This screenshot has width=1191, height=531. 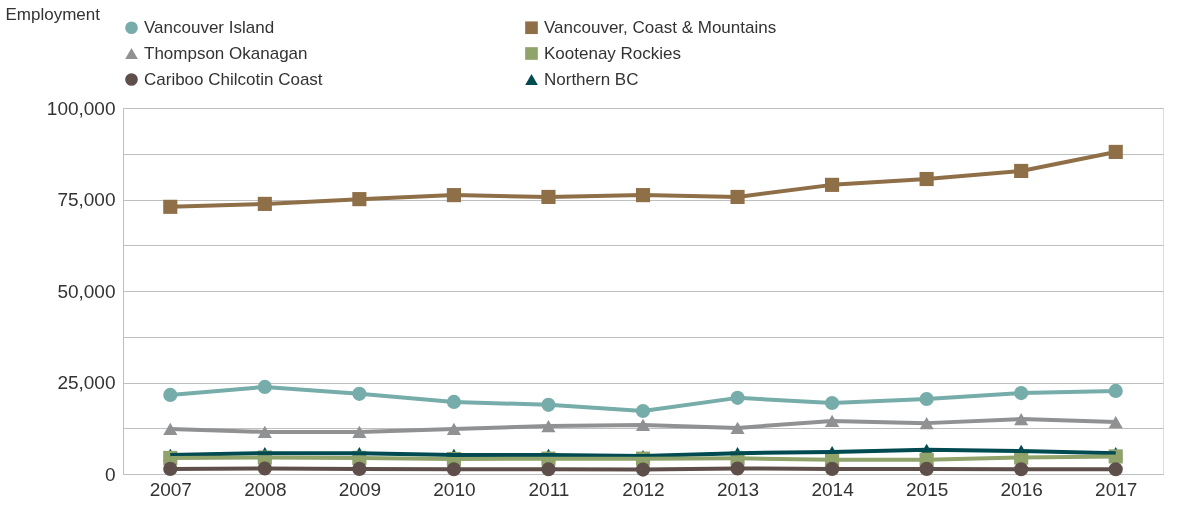 What do you see at coordinates (927, 489) in the screenshot?
I see `x-tick-label: 2015` at bounding box center [927, 489].